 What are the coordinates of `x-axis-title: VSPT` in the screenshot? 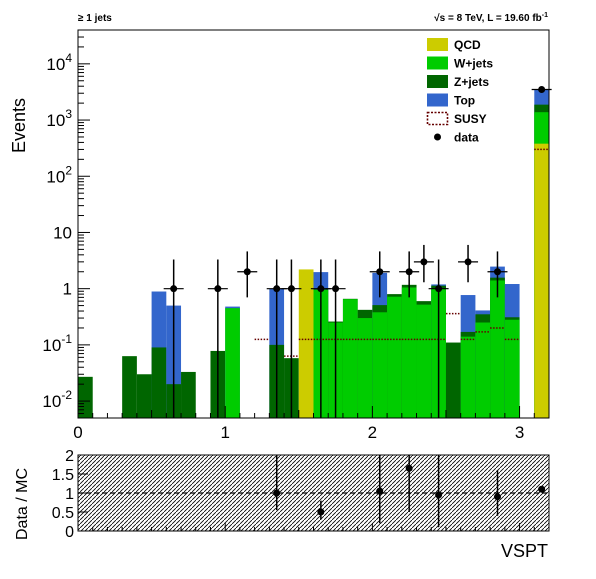 It's located at (524, 551).